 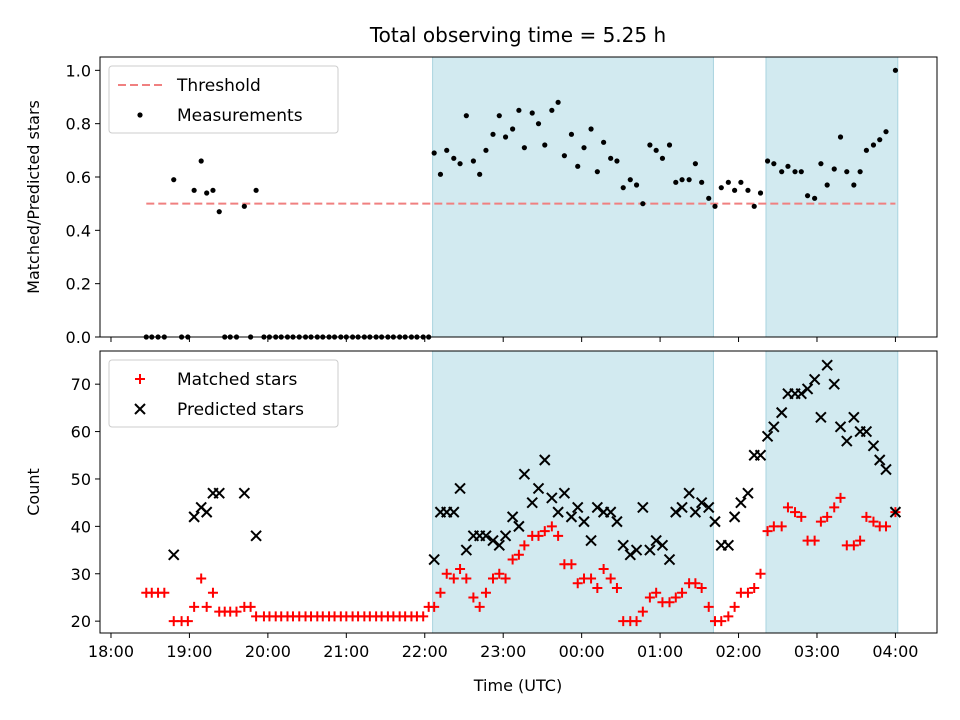 What do you see at coordinates (240, 116) in the screenshot?
I see `legend-label: Measurements` at bounding box center [240, 116].